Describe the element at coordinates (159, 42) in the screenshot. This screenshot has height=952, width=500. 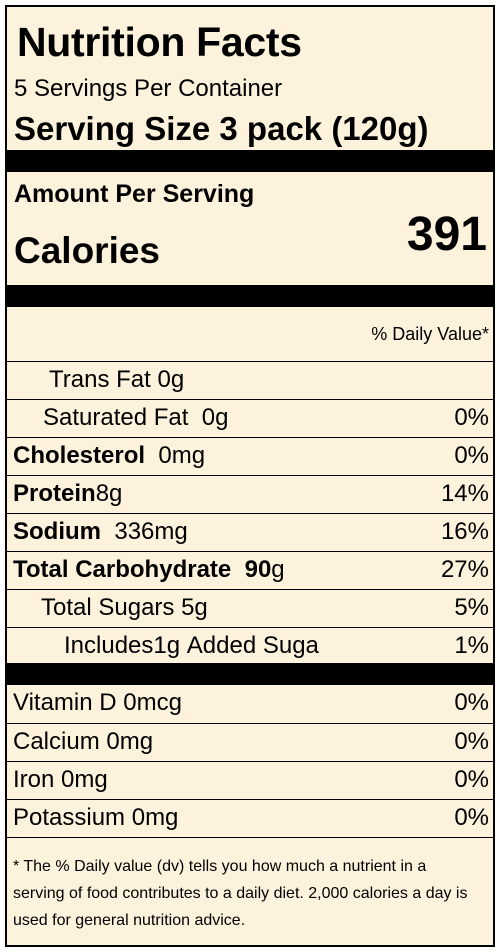
I see `title: Nutrition Facts` at that location.